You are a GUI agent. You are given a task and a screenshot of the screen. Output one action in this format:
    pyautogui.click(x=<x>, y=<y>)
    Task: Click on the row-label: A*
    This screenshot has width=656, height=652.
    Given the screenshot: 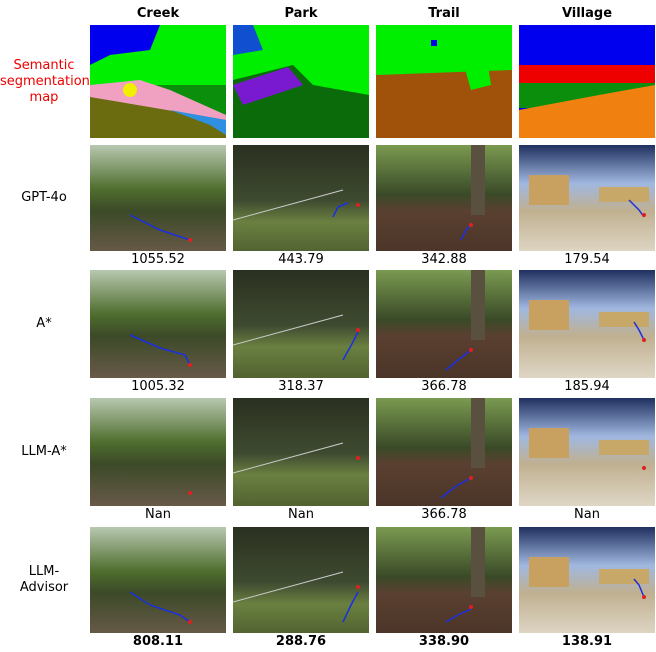 What is the action you would take?
    pyautogui.click(x=44, y=324)
    